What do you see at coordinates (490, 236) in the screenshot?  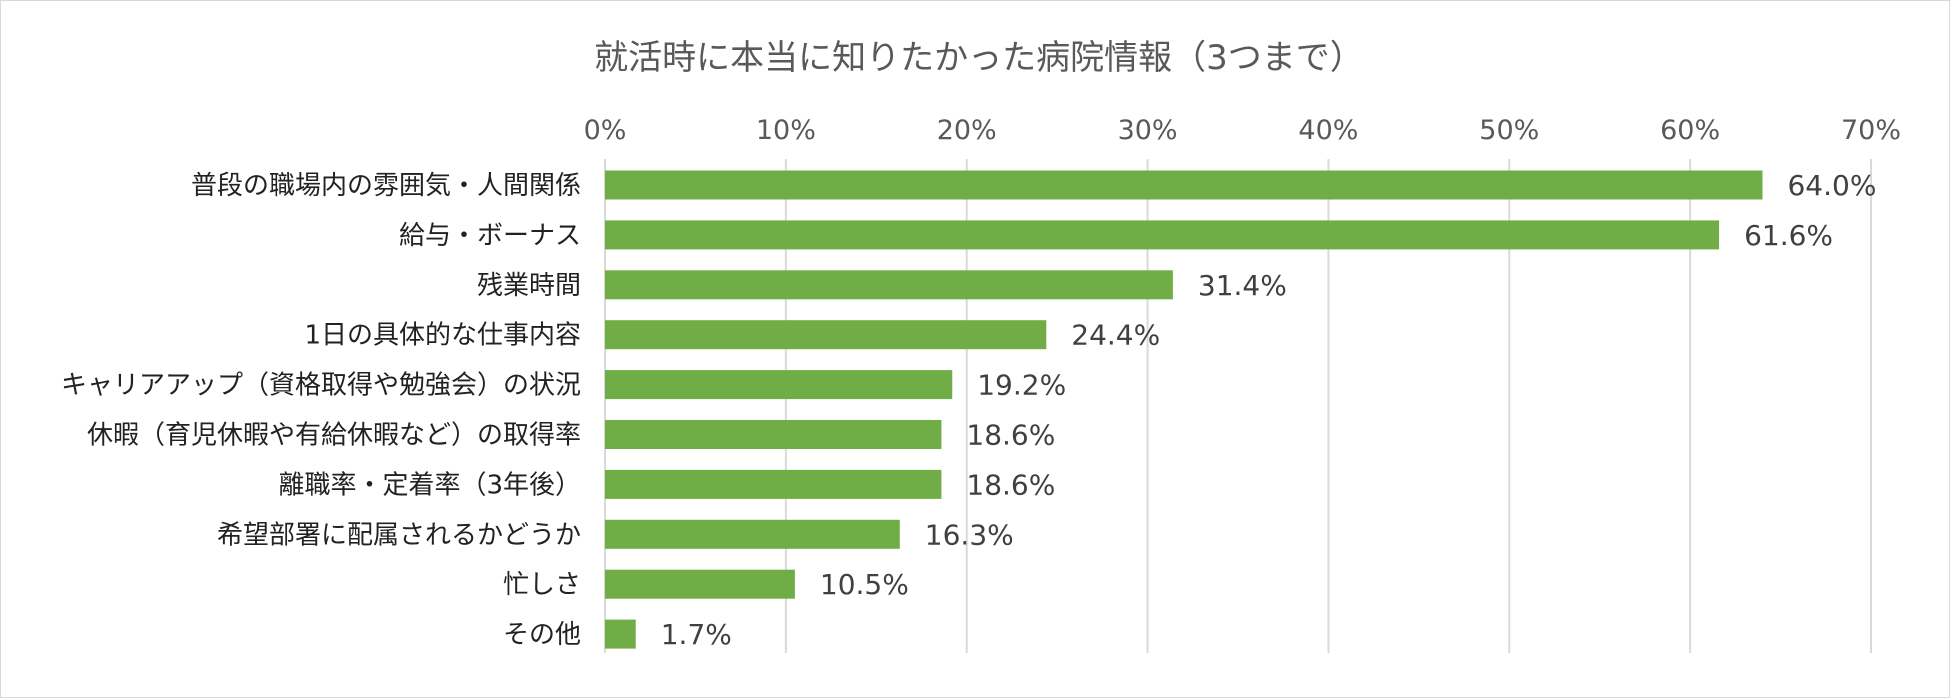 I see `category-label: 給与・ボーナス` at bounding box center [490, 236].